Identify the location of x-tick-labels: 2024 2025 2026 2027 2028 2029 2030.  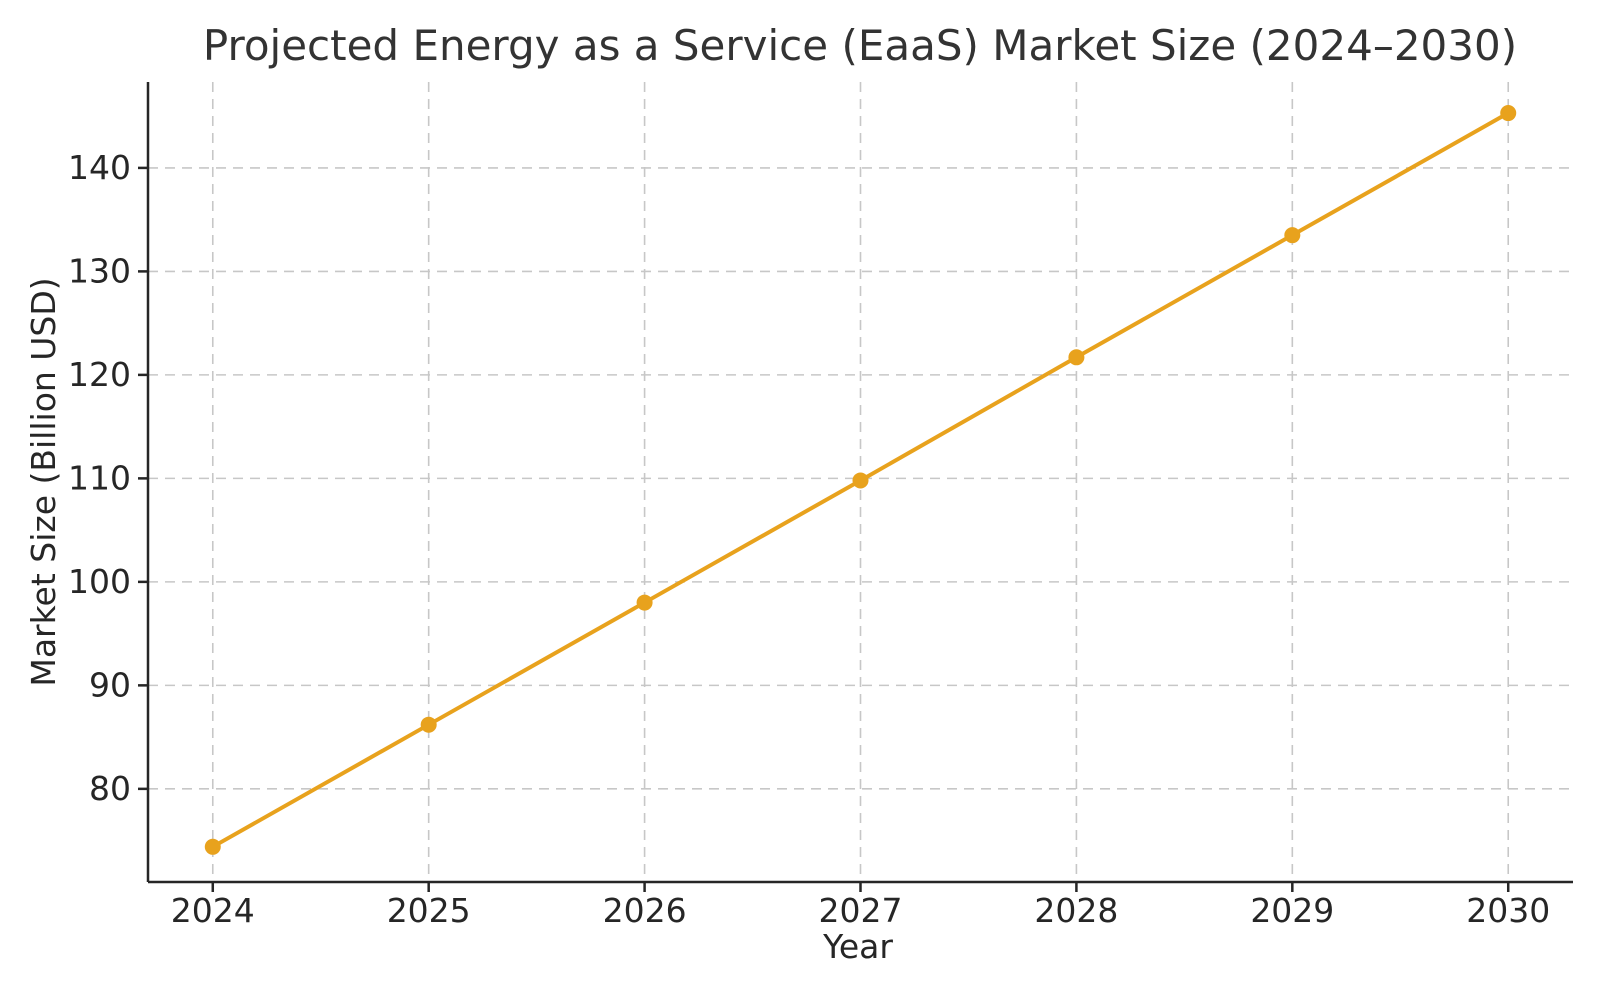
(860, 910).